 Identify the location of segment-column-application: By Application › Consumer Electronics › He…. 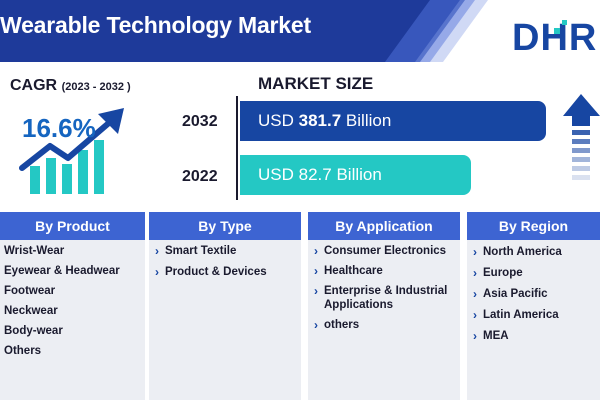
(384, 306).